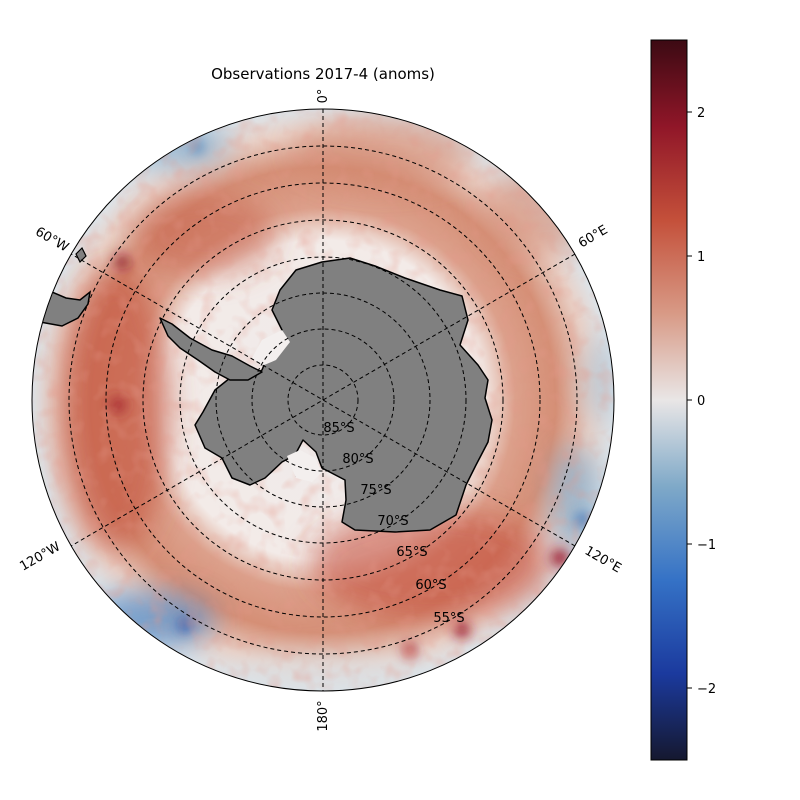 Image resolution: width=800 pixels, height=800 pixels. What do you see at coordinates (411, 552) in the screenshot?
I see `parallel-label-65S: 65°S` at bounding box center [411, 552].